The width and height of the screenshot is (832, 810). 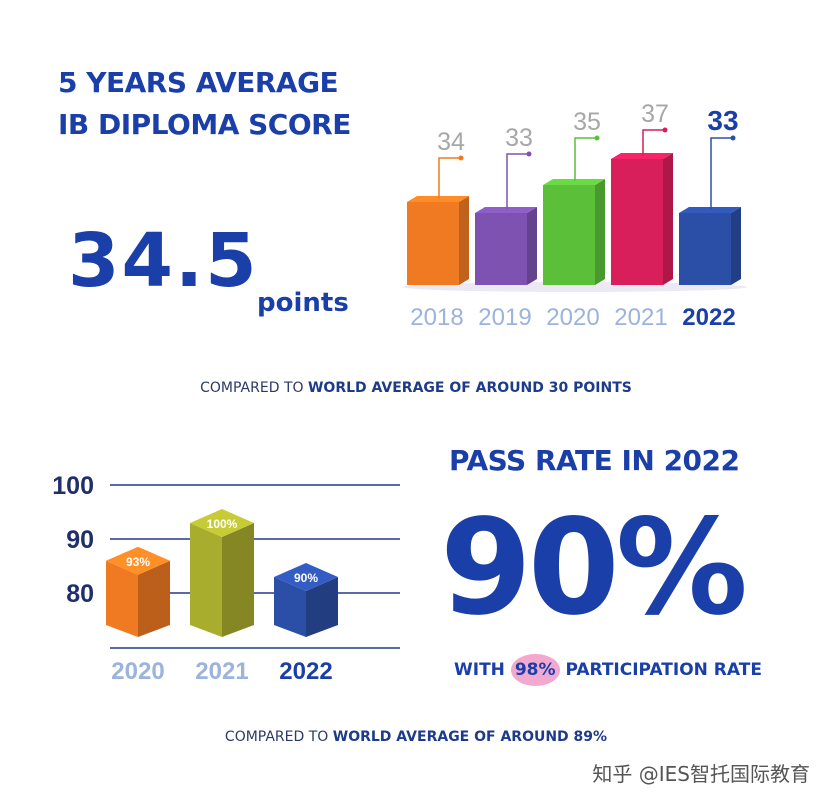 What do you see at coordinates (198, 82) in the screenshot?
I see `title-line-1: 5 YEARS AVERAGE` at bounding box center [198, 82].